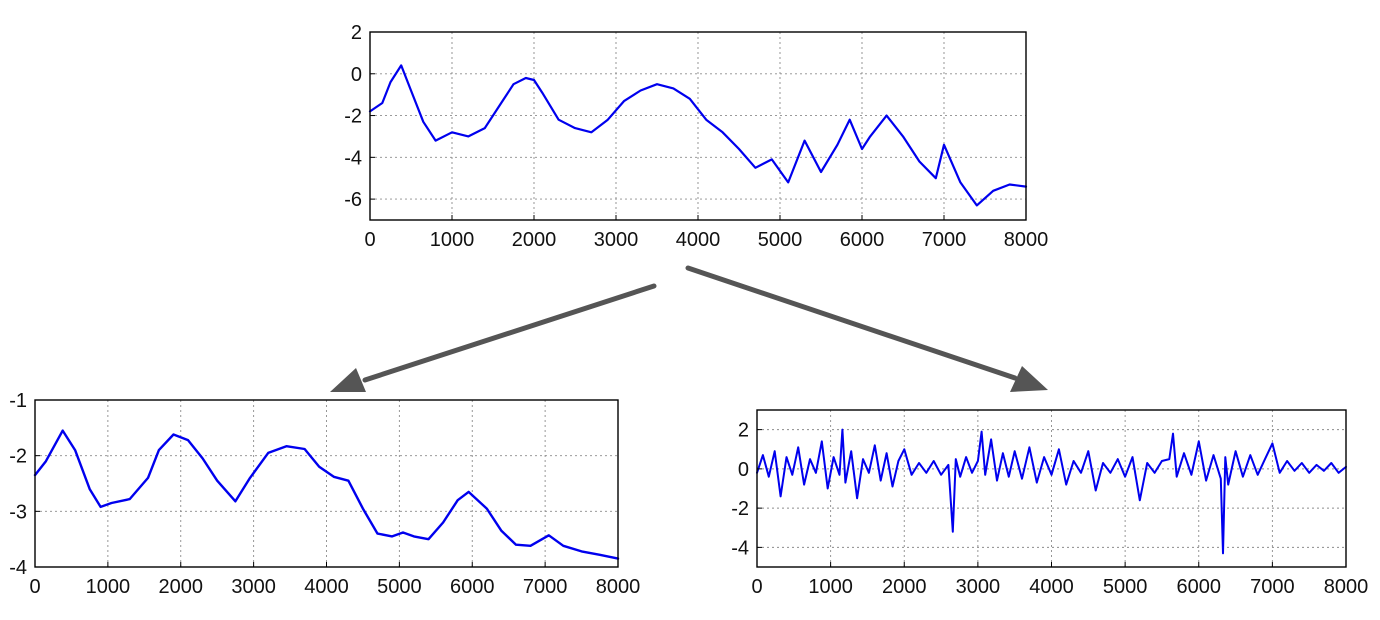 The height and width of the screenshot is (620, 1380). Describe the element at coordinates (253, 587) in the screenshot. I see `smooth-xtick-label: 3000` at that location.